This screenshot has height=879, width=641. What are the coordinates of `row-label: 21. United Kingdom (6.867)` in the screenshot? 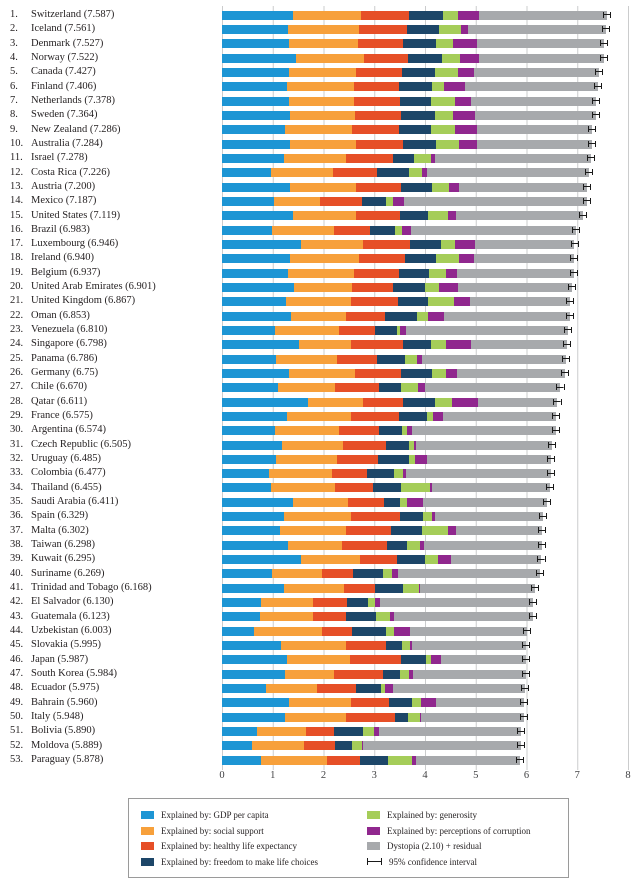 It's located at (111, 301).